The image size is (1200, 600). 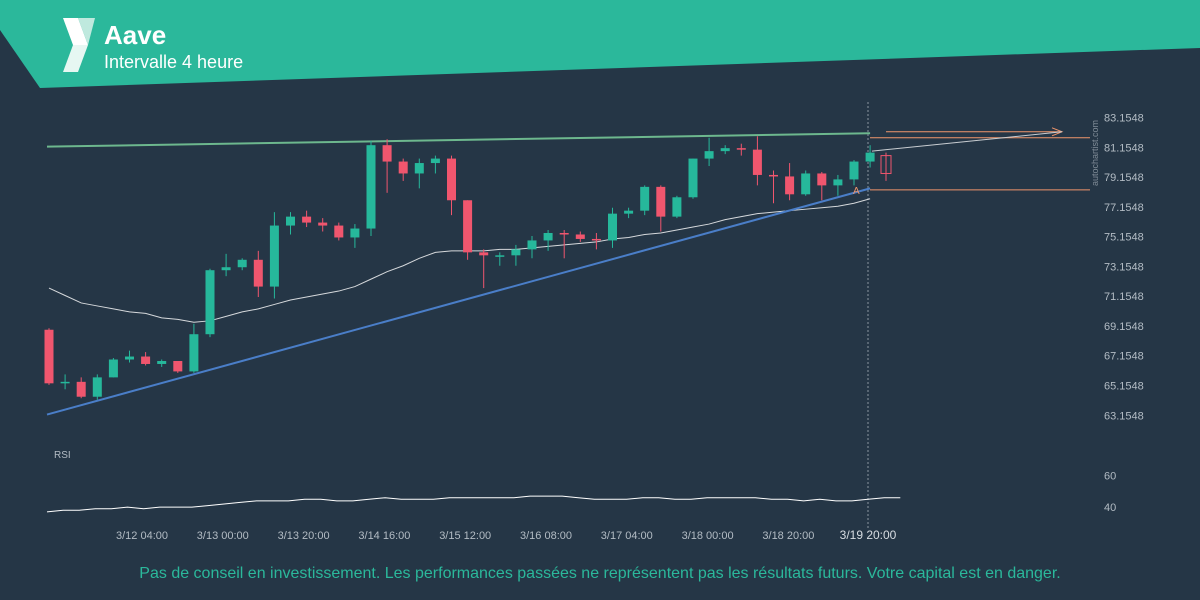 What do you see at coordinates (384, 536) in the screenshot?
I see `x-tick-label: 3/14 16:00` at bounding box center [384, 536].